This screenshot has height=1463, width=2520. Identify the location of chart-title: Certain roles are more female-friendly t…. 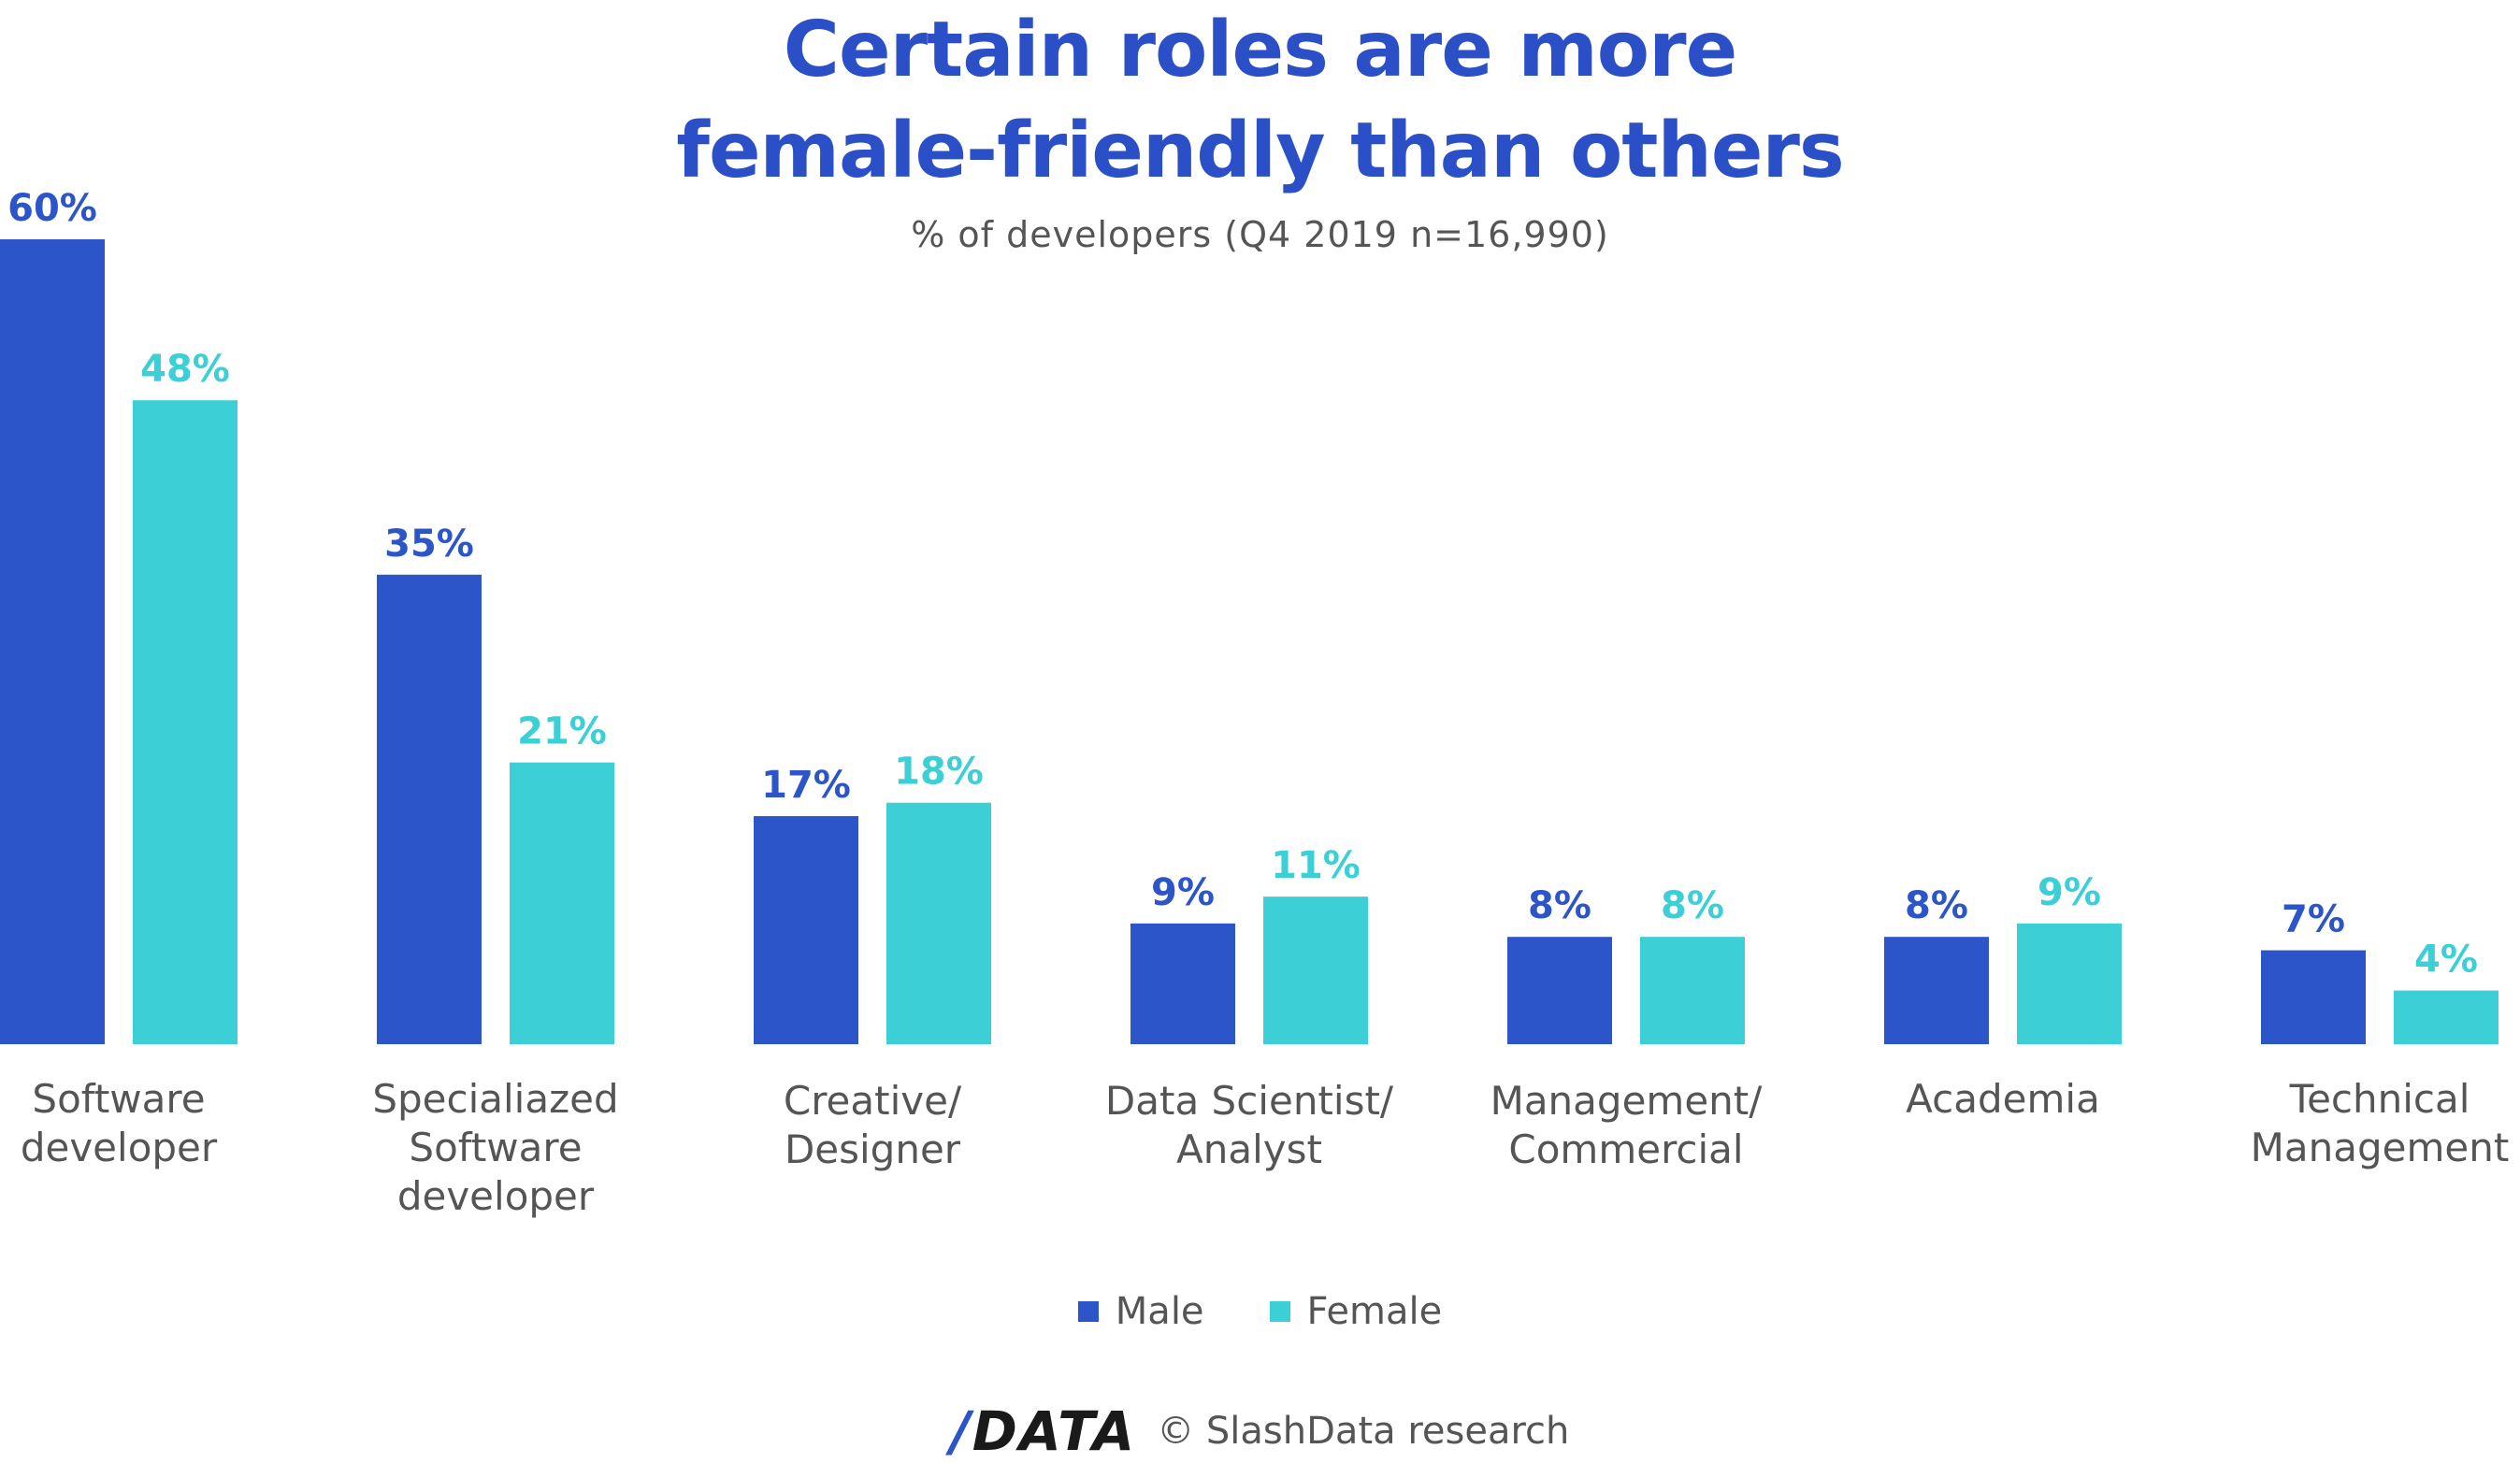
(1260, 101).